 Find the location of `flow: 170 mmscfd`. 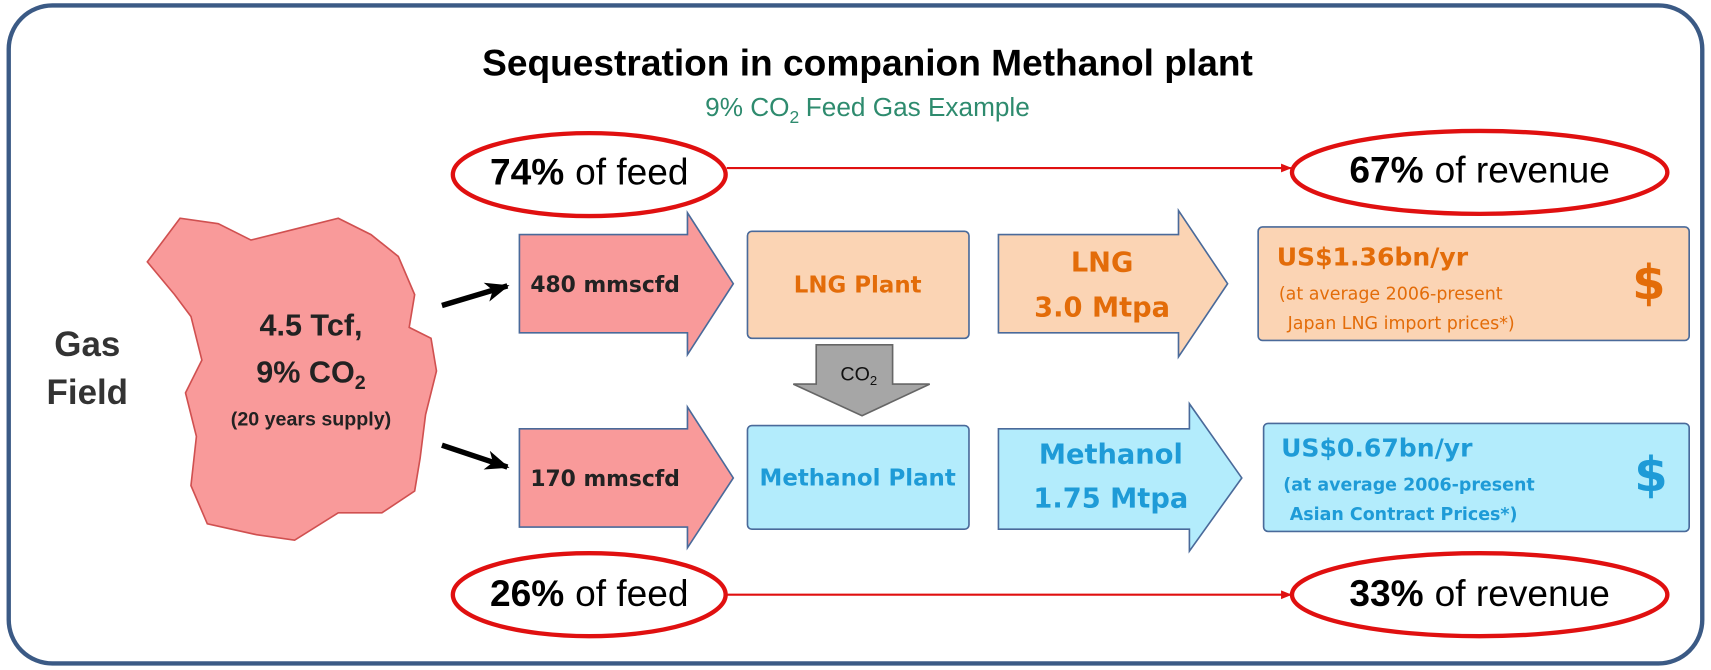

flow: 170 mmscfd is located at coordinates (605, 479).